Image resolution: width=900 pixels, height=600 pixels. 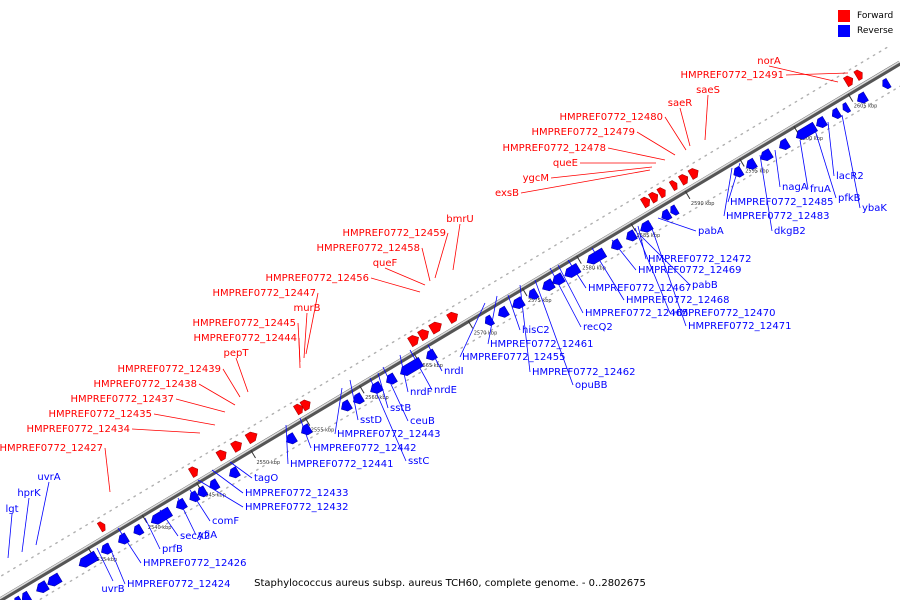 I want to click on forward-gene-label: queE, so click(x=565, y=163).